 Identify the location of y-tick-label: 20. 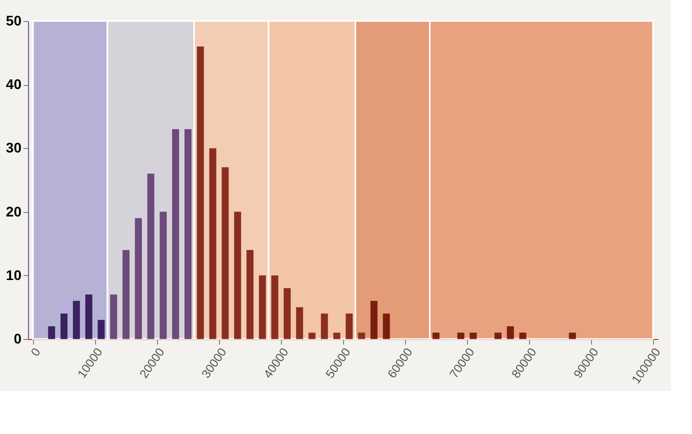
(14, 211).